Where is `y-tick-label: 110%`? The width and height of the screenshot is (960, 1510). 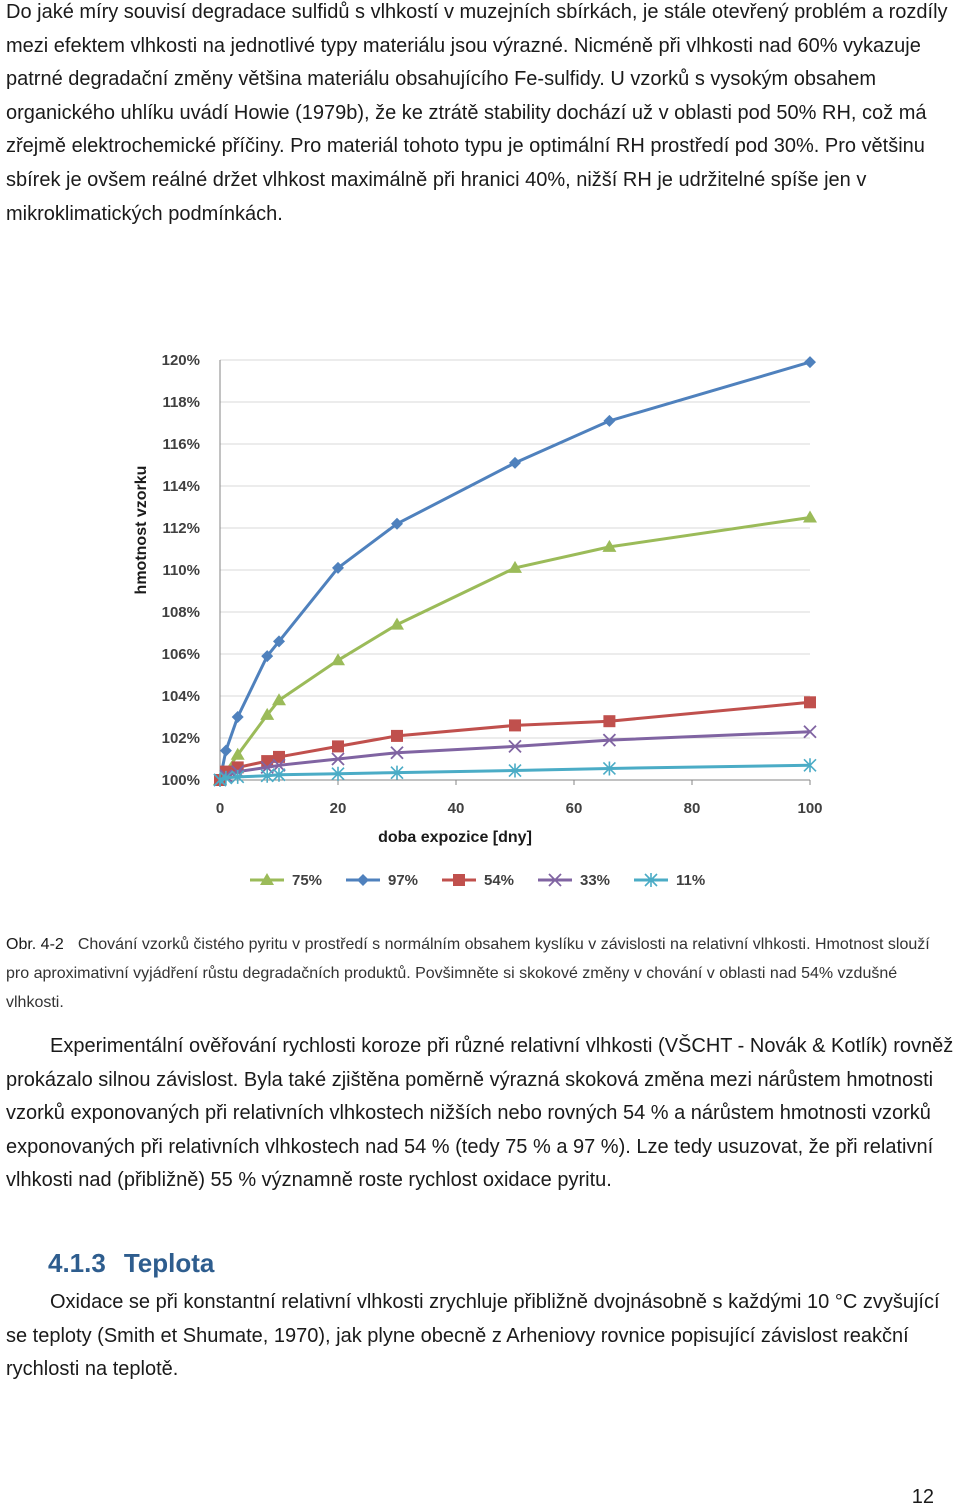
y-tick-label: 110% is located at coordinates (181, 570).